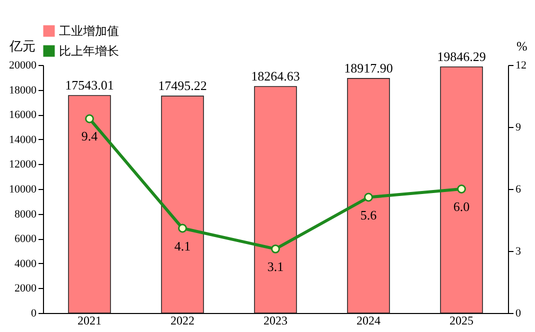 This screenshot has height=332, width=535. I want to click on x-tick-label: 2024, so click(368, 321).